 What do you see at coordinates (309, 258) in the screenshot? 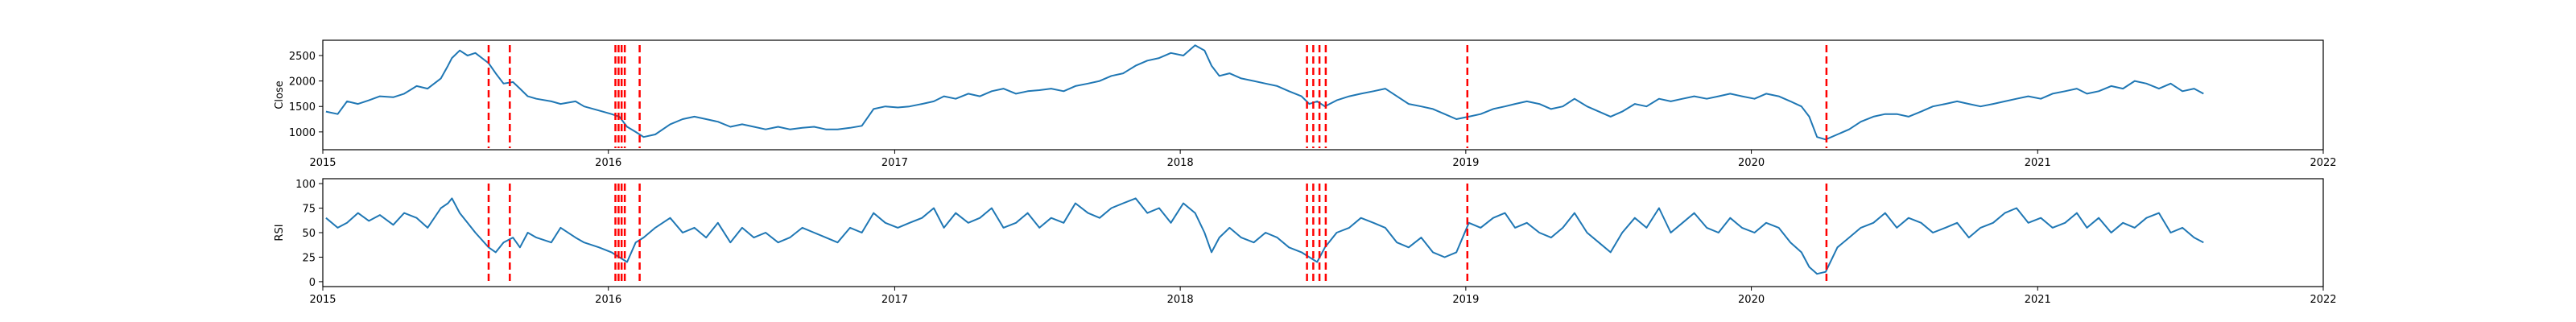
I see `y-tick-label: 25` at bounding box center [309, 258].